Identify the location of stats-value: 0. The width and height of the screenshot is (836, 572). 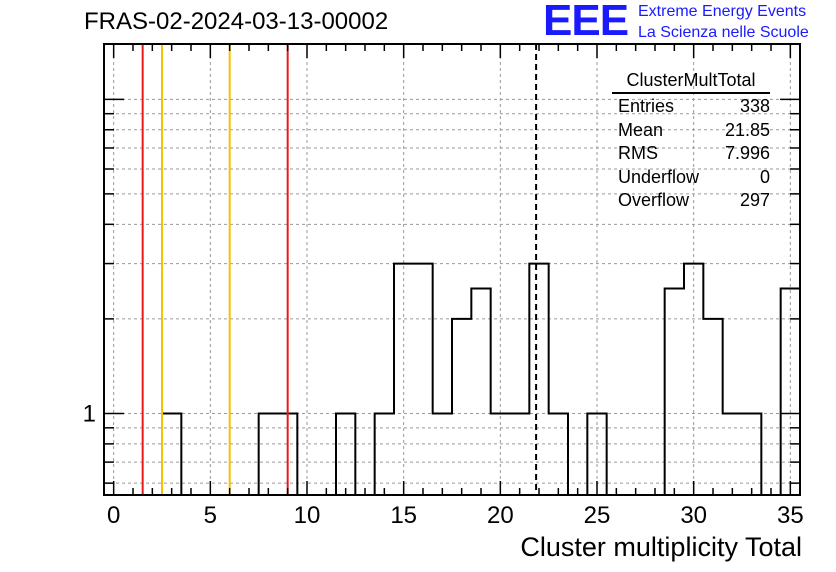
(764, 176).